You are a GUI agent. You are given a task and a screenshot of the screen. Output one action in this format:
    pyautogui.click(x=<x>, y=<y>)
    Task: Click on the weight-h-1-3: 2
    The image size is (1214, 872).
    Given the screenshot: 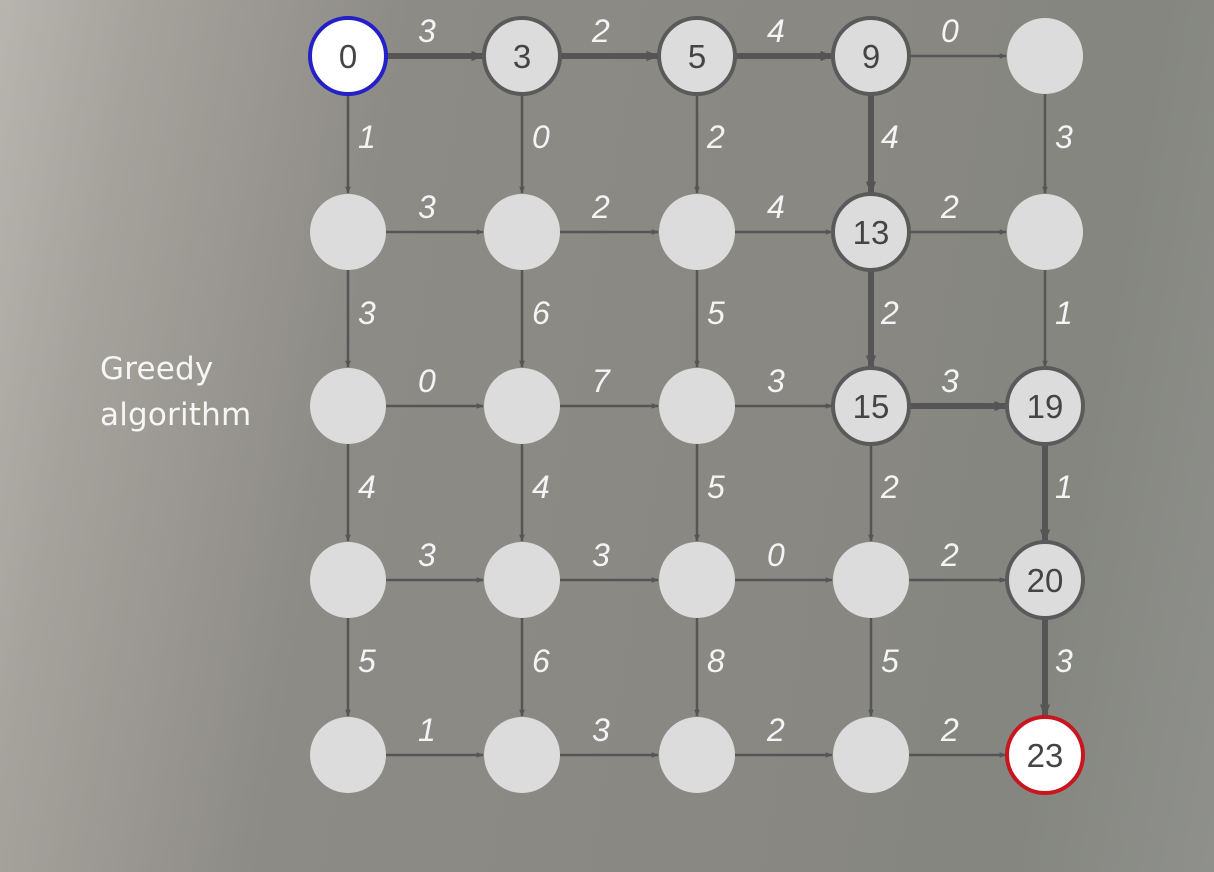 What is the action you would take?
    pyautogui.click(x=949, y=207)
    